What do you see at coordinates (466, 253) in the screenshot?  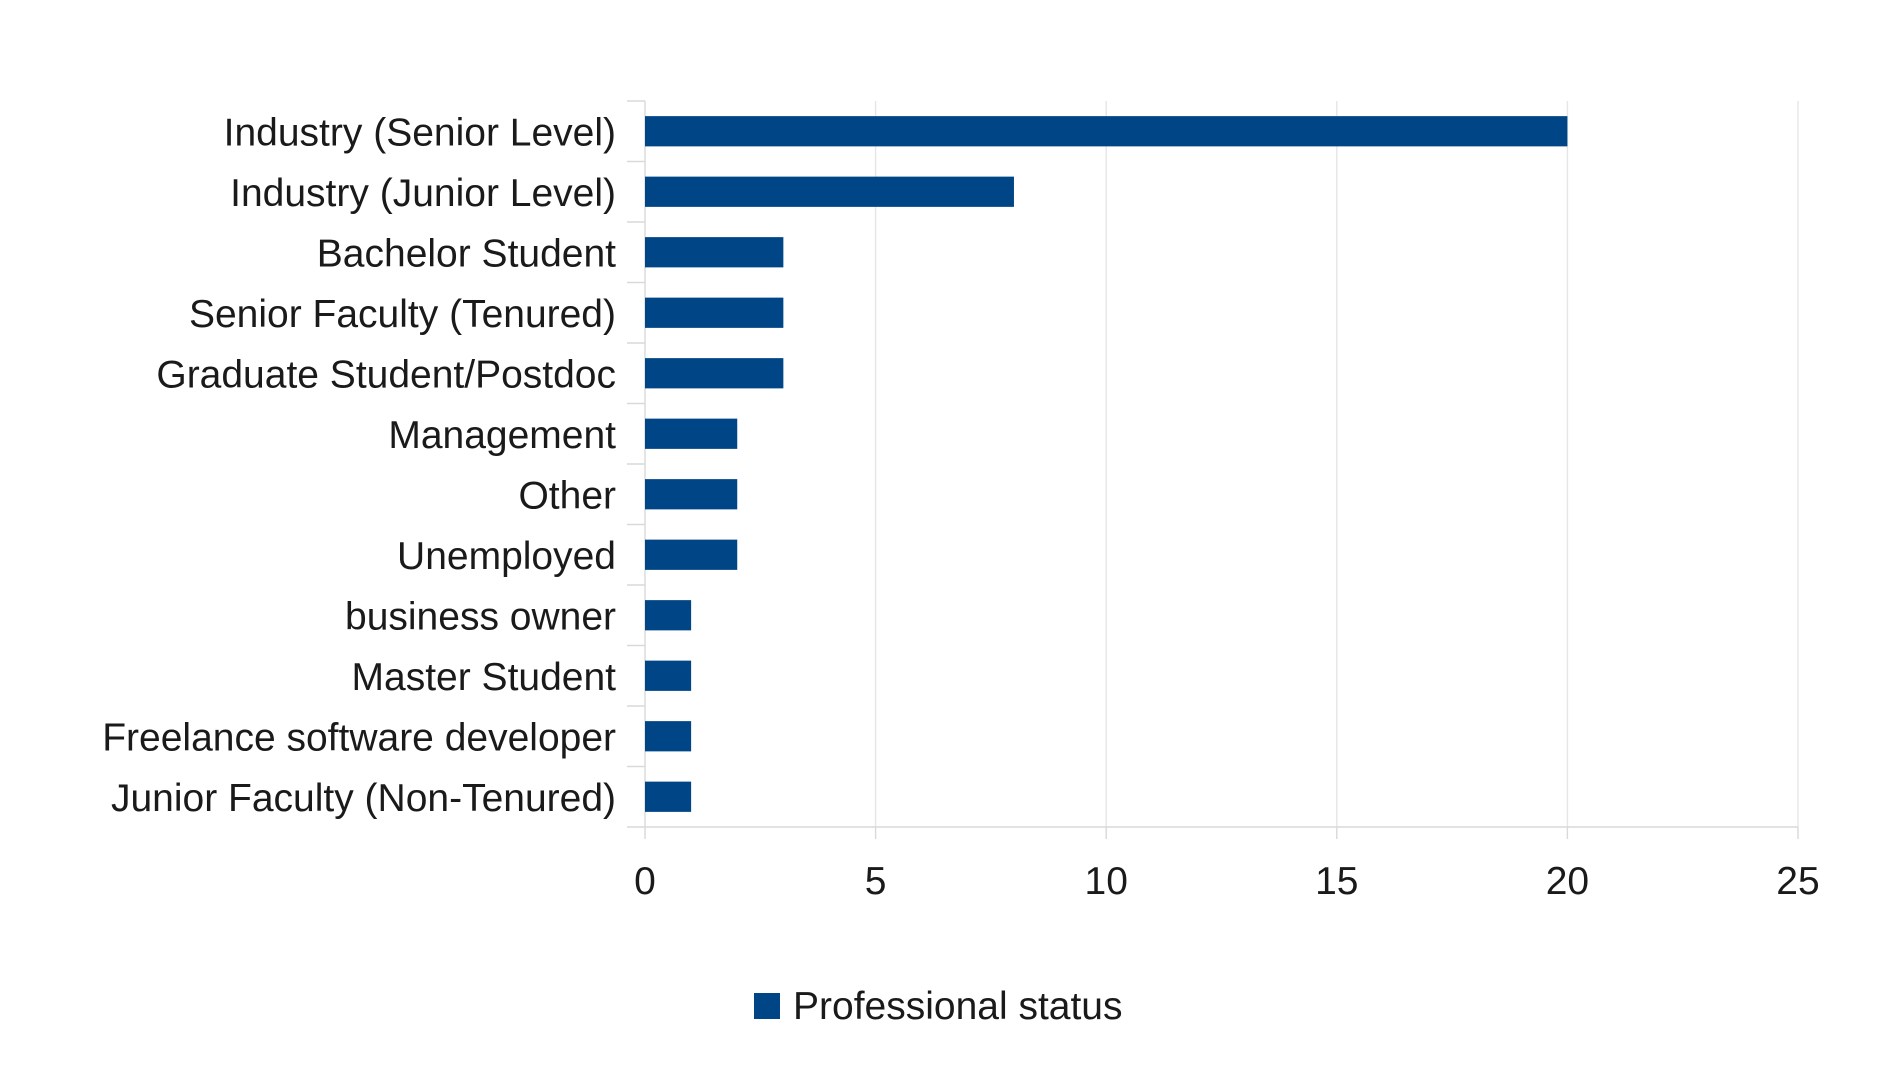 I see `category-label-3: Bachelor Student` at bounding box center [466, 253].